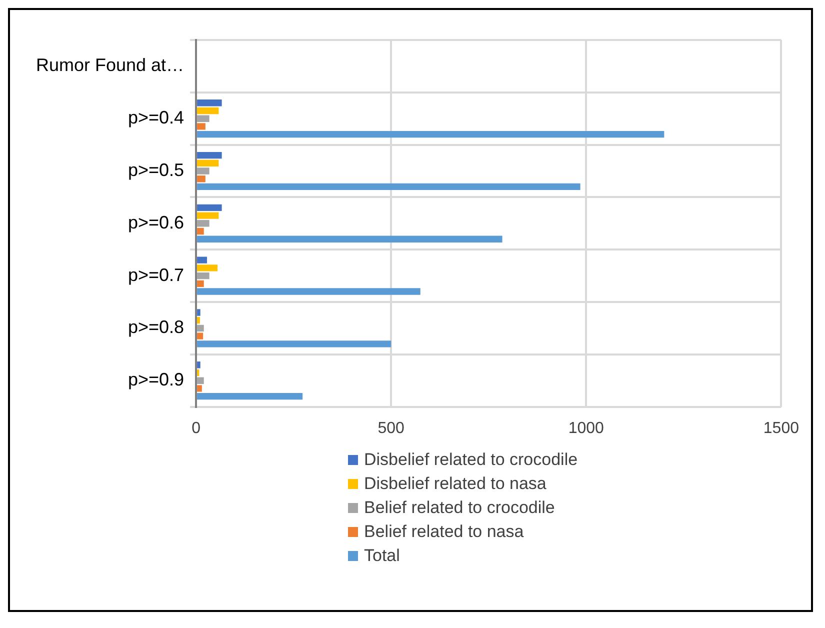 This screenshot has height=628, width=825. I want to click on legend-label: Disbelief related to crocodile, so click(471, 460).